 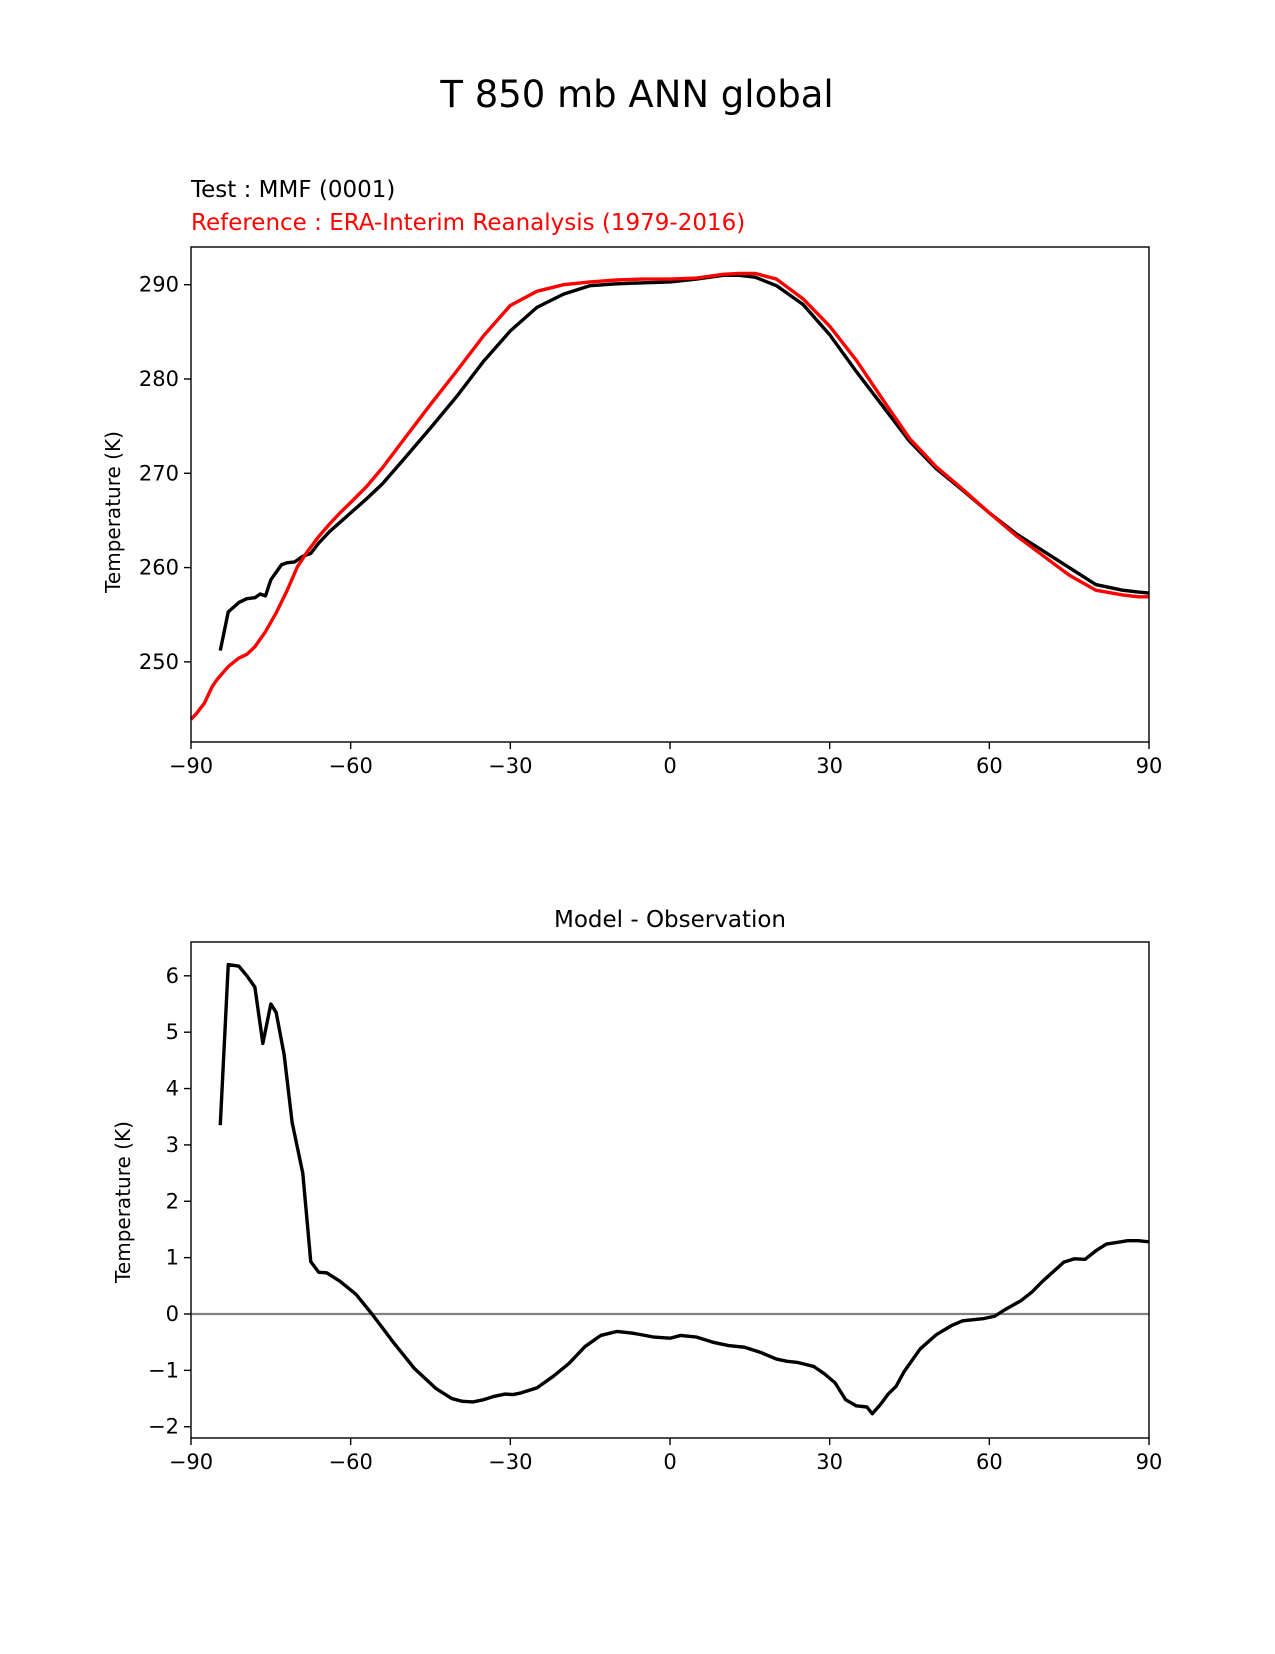 What do you see at coordinates (1149, 1462) in the screenshot?
I see `bottom-x-tick-label: 90` at bounding box center [1149, 1462].